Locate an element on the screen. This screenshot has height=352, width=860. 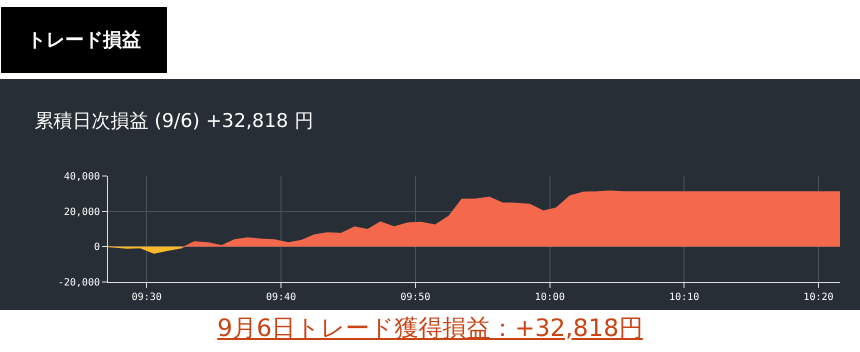
y-tick-label: 40,000 is located at coordinates (82, 177).